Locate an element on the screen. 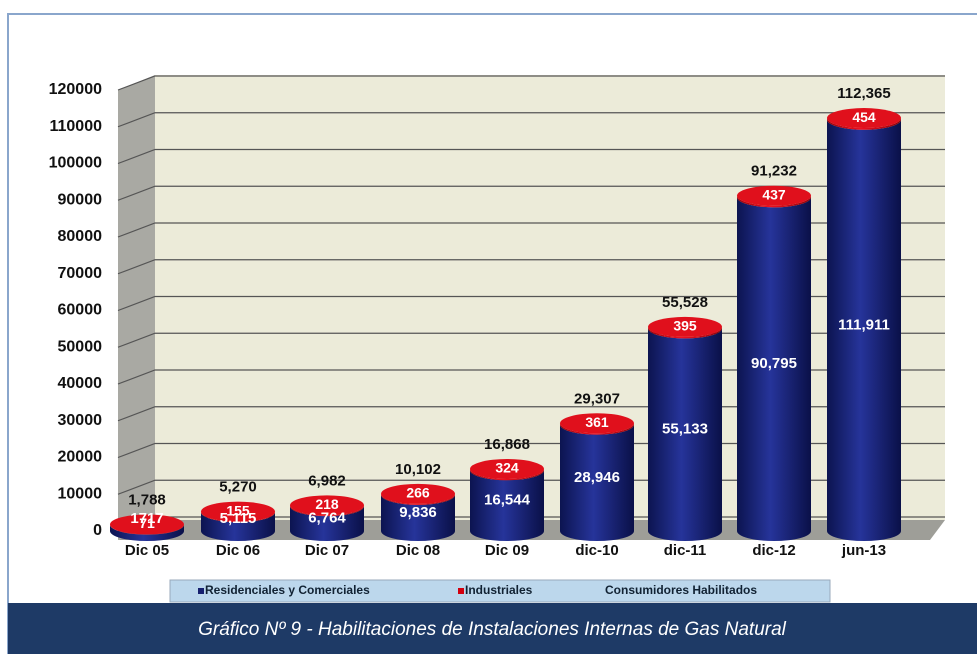 Image resolution: width=977 pixels, height=659 pixels. y-tick-label: 80000 is located at coordinates (80, 236).